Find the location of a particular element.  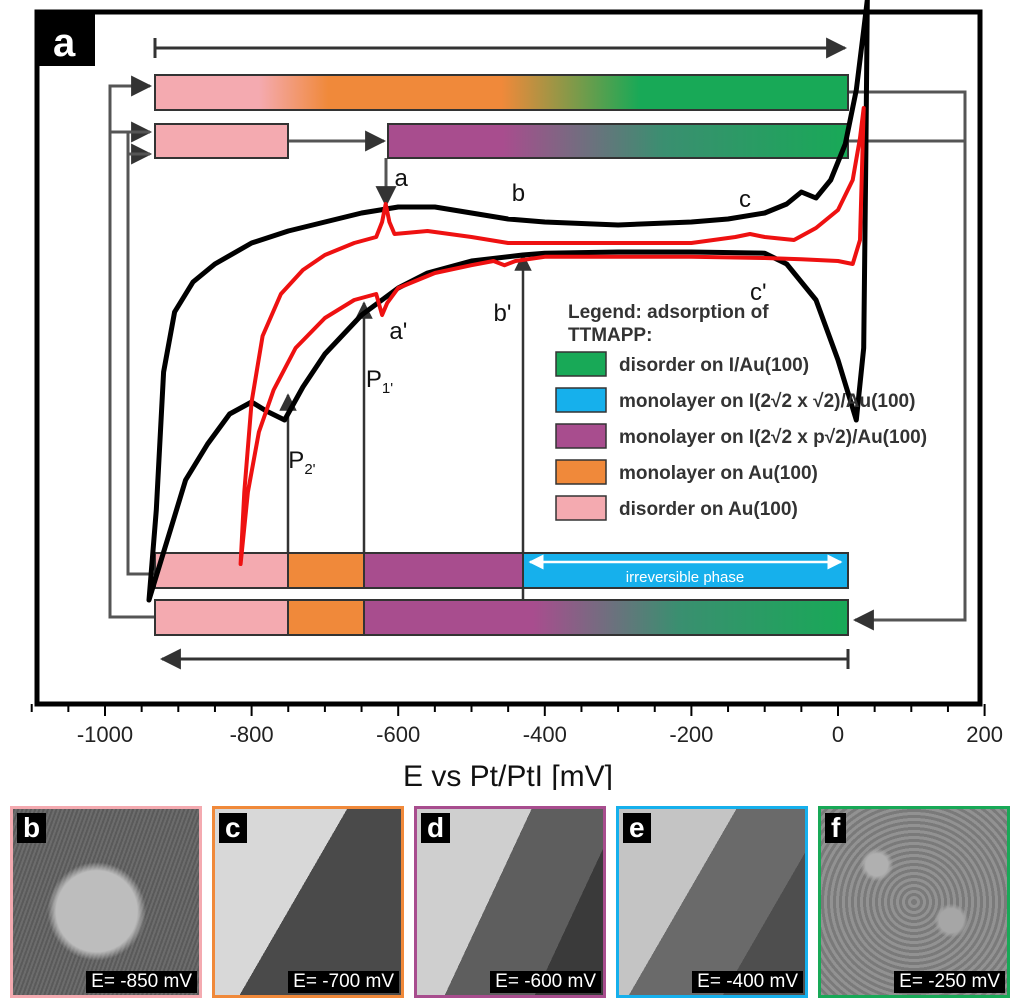

peak-label: b' is located at coordinates (503, 313).